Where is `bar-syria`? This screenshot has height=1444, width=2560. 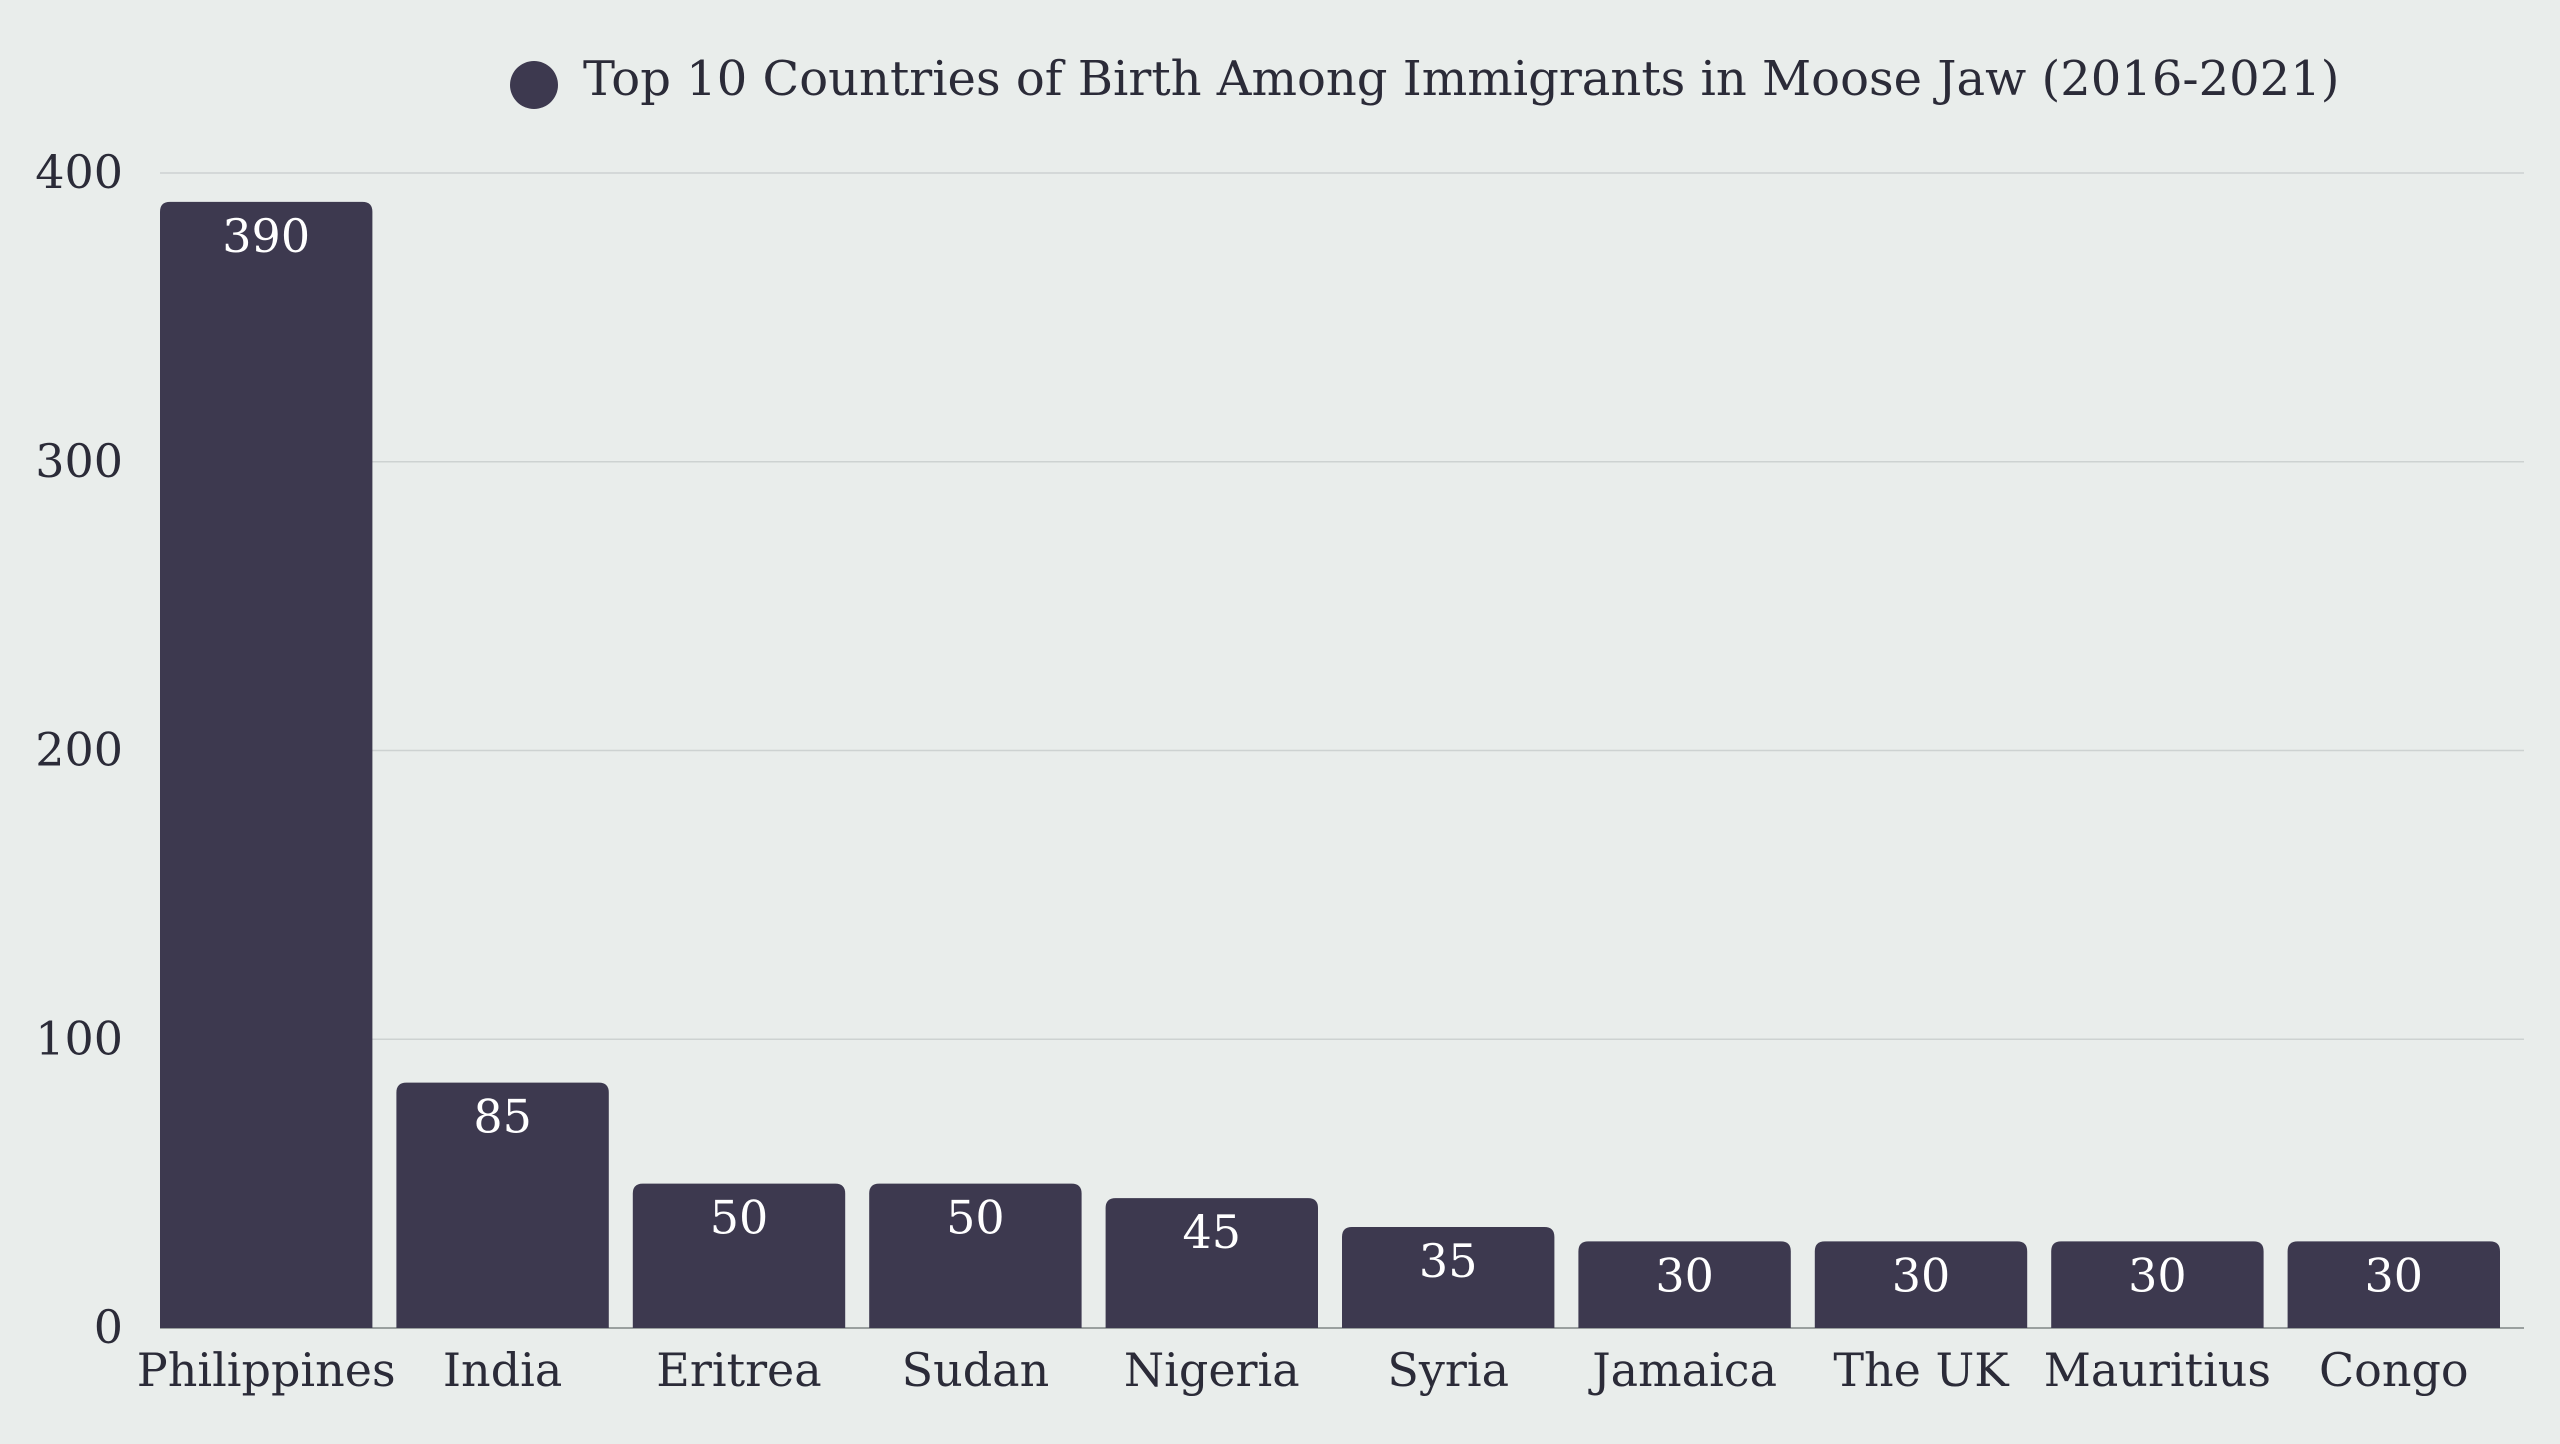 bar-syria is located at coordinates (1448, 1277).